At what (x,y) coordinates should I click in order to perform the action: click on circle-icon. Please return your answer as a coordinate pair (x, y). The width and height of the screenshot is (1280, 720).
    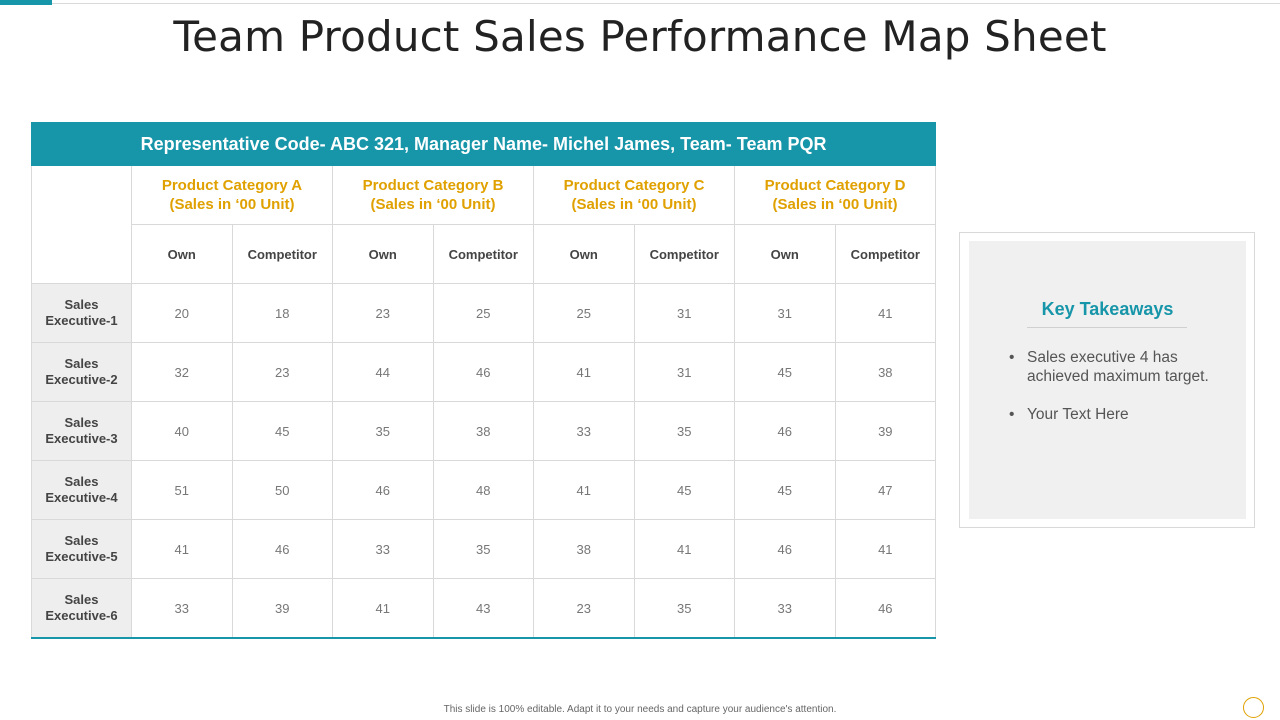
    Looking at the image, I should click on (1253, 707).